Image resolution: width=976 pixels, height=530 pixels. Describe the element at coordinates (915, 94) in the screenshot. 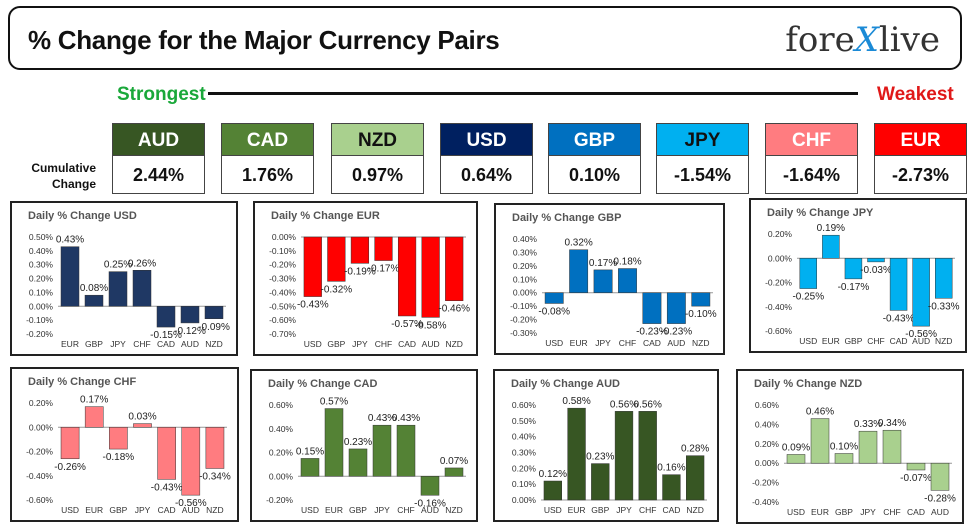

I see `weakest-label: Weakest` at that location.